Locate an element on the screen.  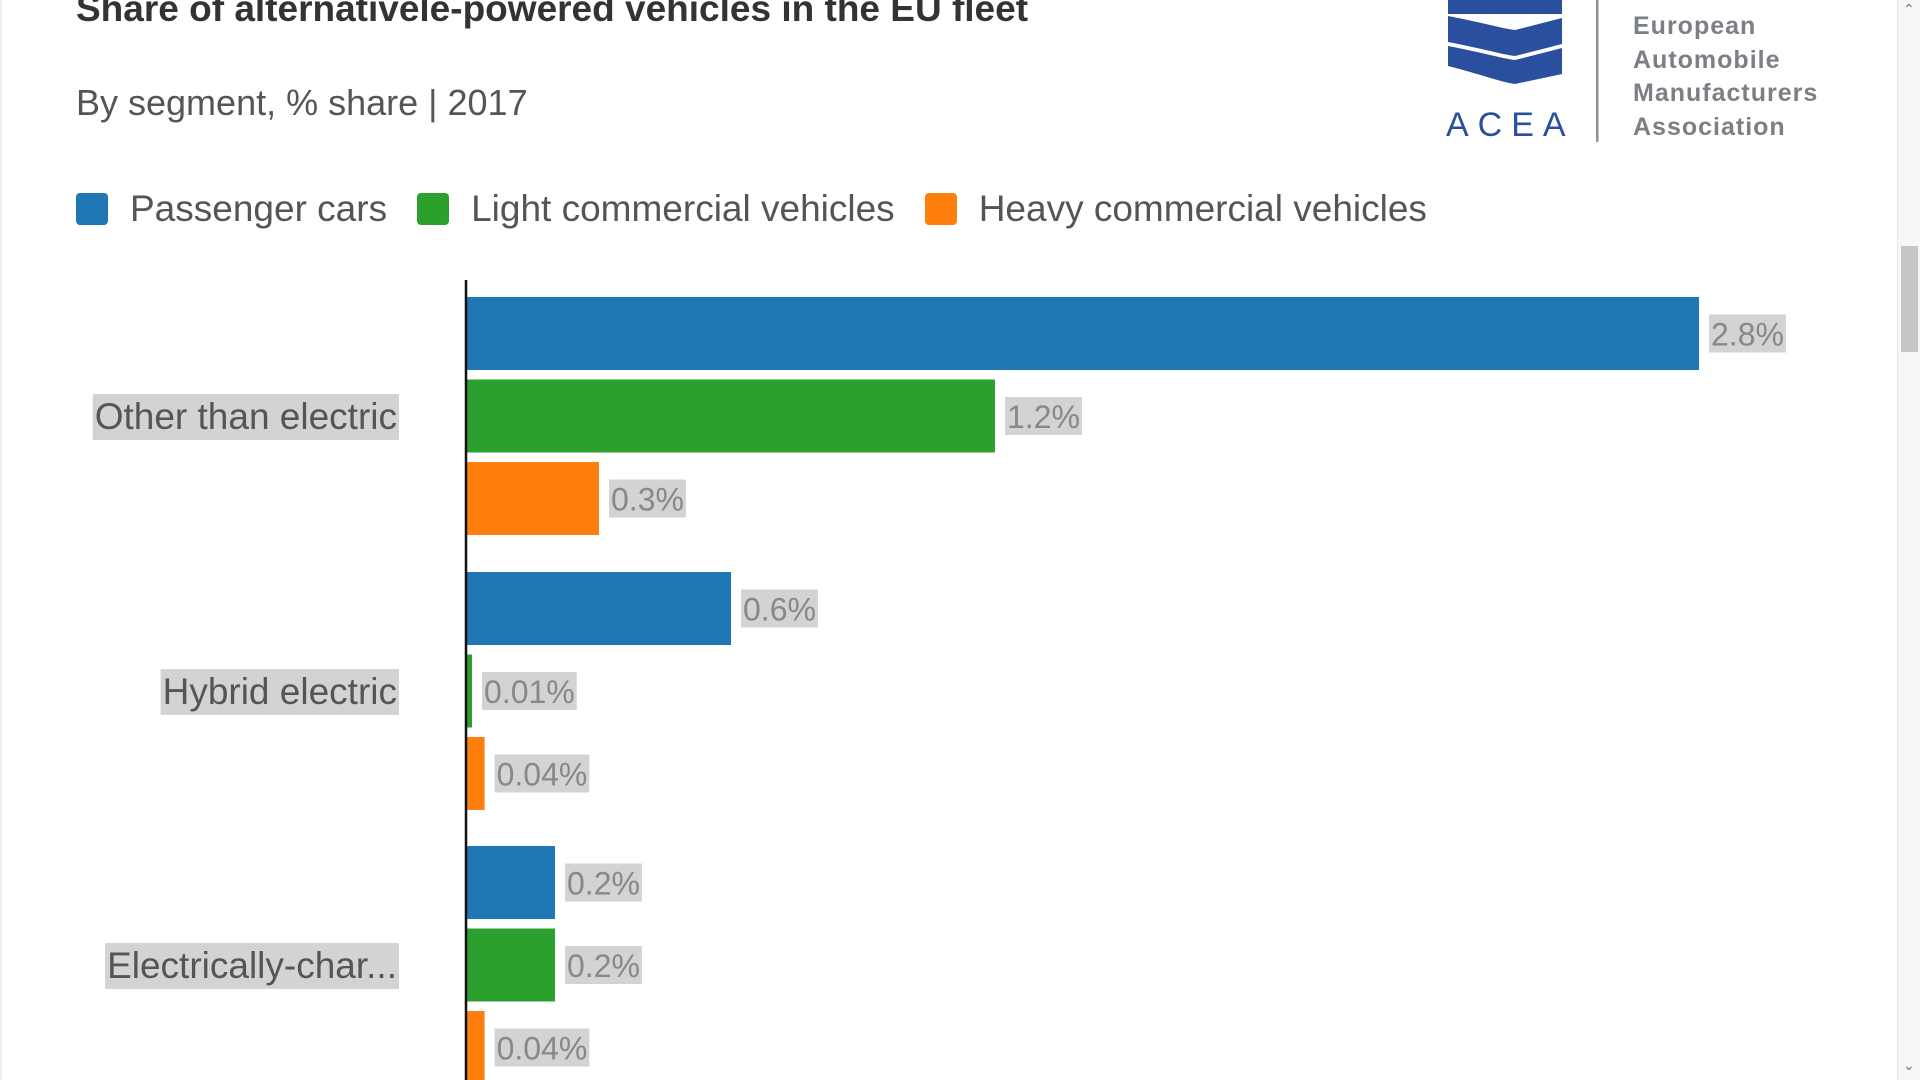
legend-label: Heavy commercial vehicles is located at coordinates (1202, 208).